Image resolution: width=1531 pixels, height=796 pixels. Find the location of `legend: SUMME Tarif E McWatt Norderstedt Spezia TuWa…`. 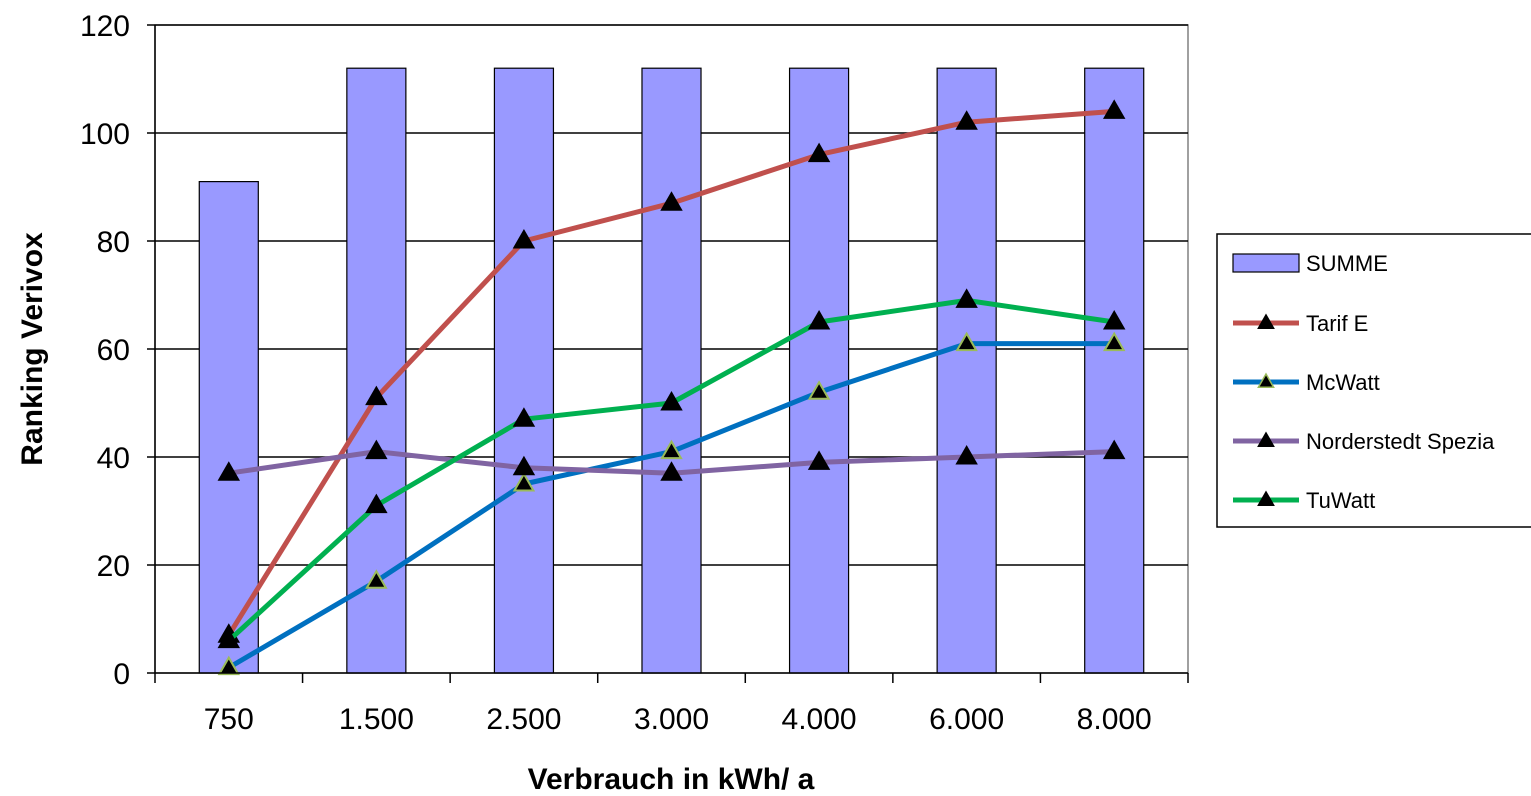

legend: SUMME Tarif E McWatt Norderstedt Spezia TuWa… is located at coordinates (1373, 380).